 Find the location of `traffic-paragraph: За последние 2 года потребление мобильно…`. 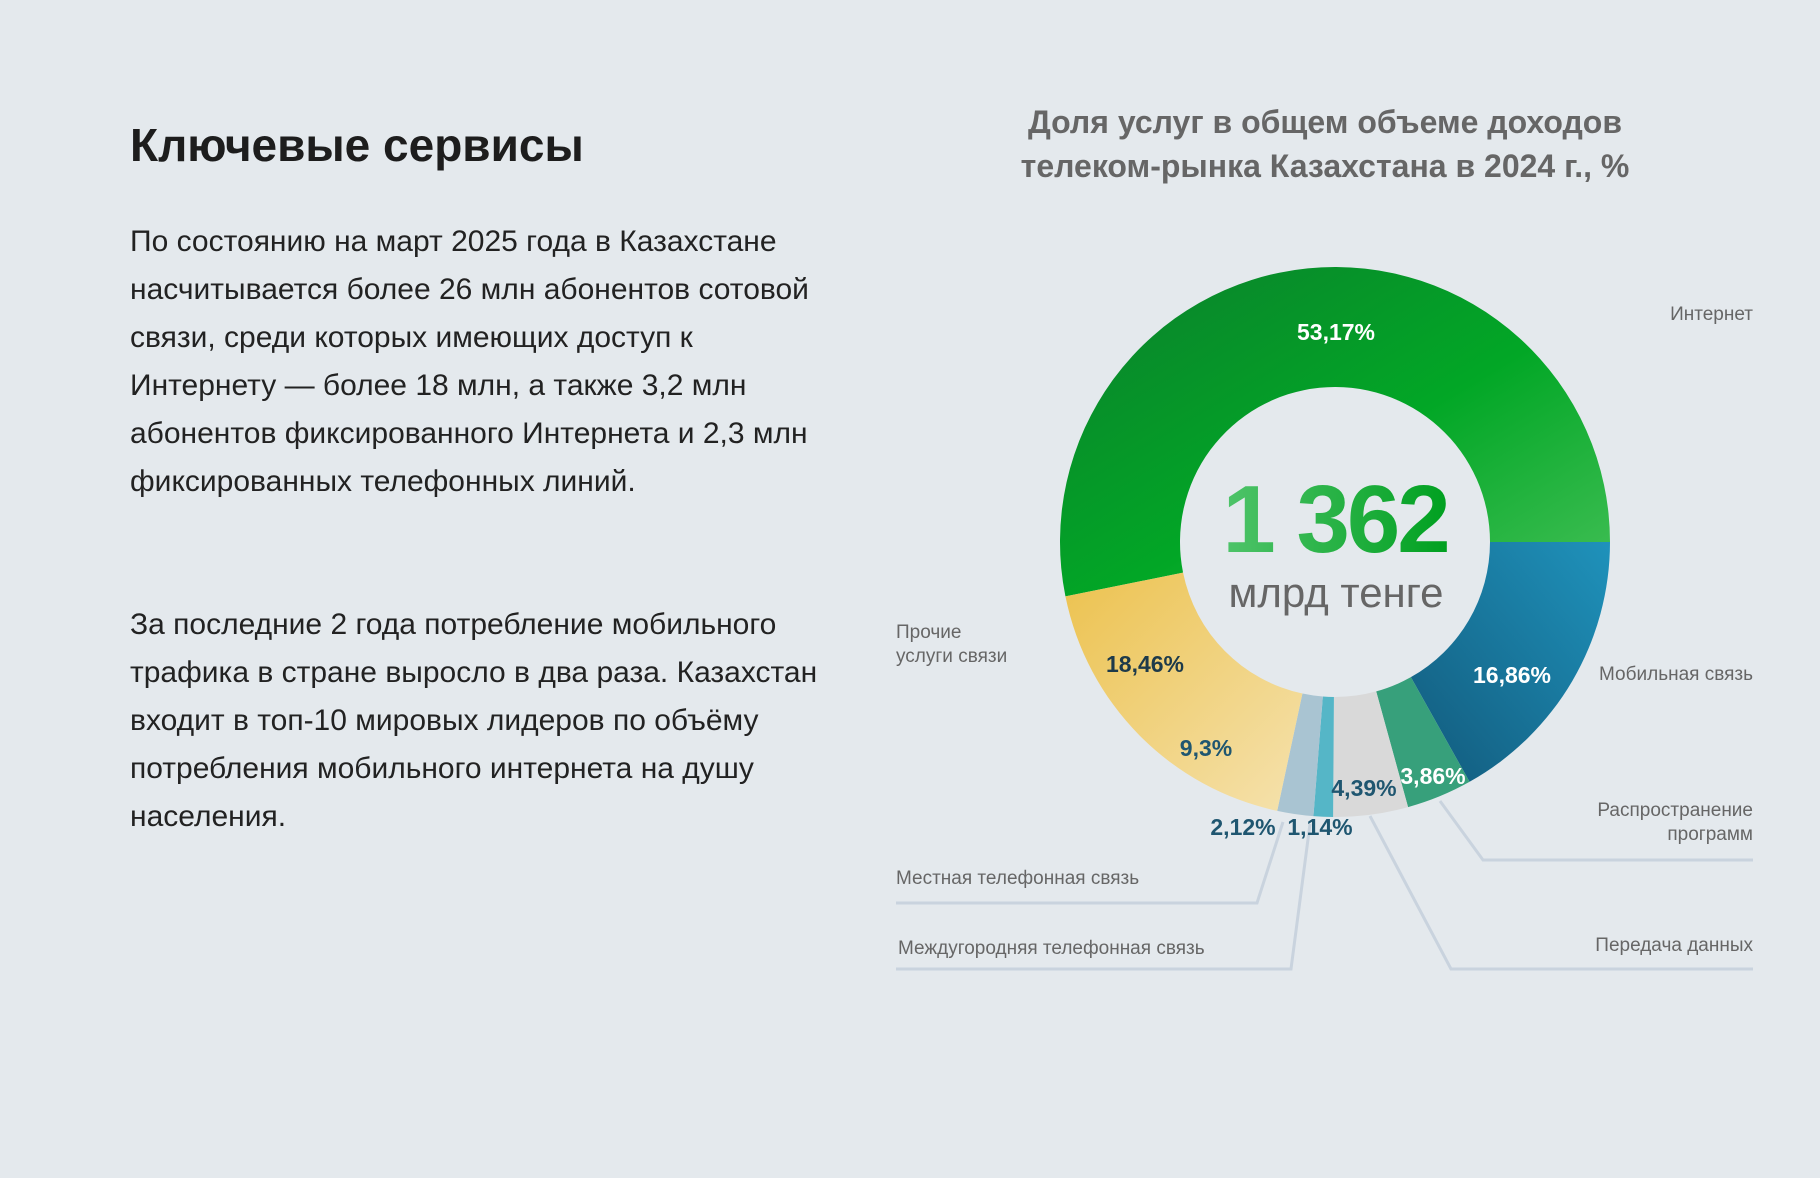

traffic-paragraph: За последние 2 года потребление мобильно… is located at coordinates (474, 720).